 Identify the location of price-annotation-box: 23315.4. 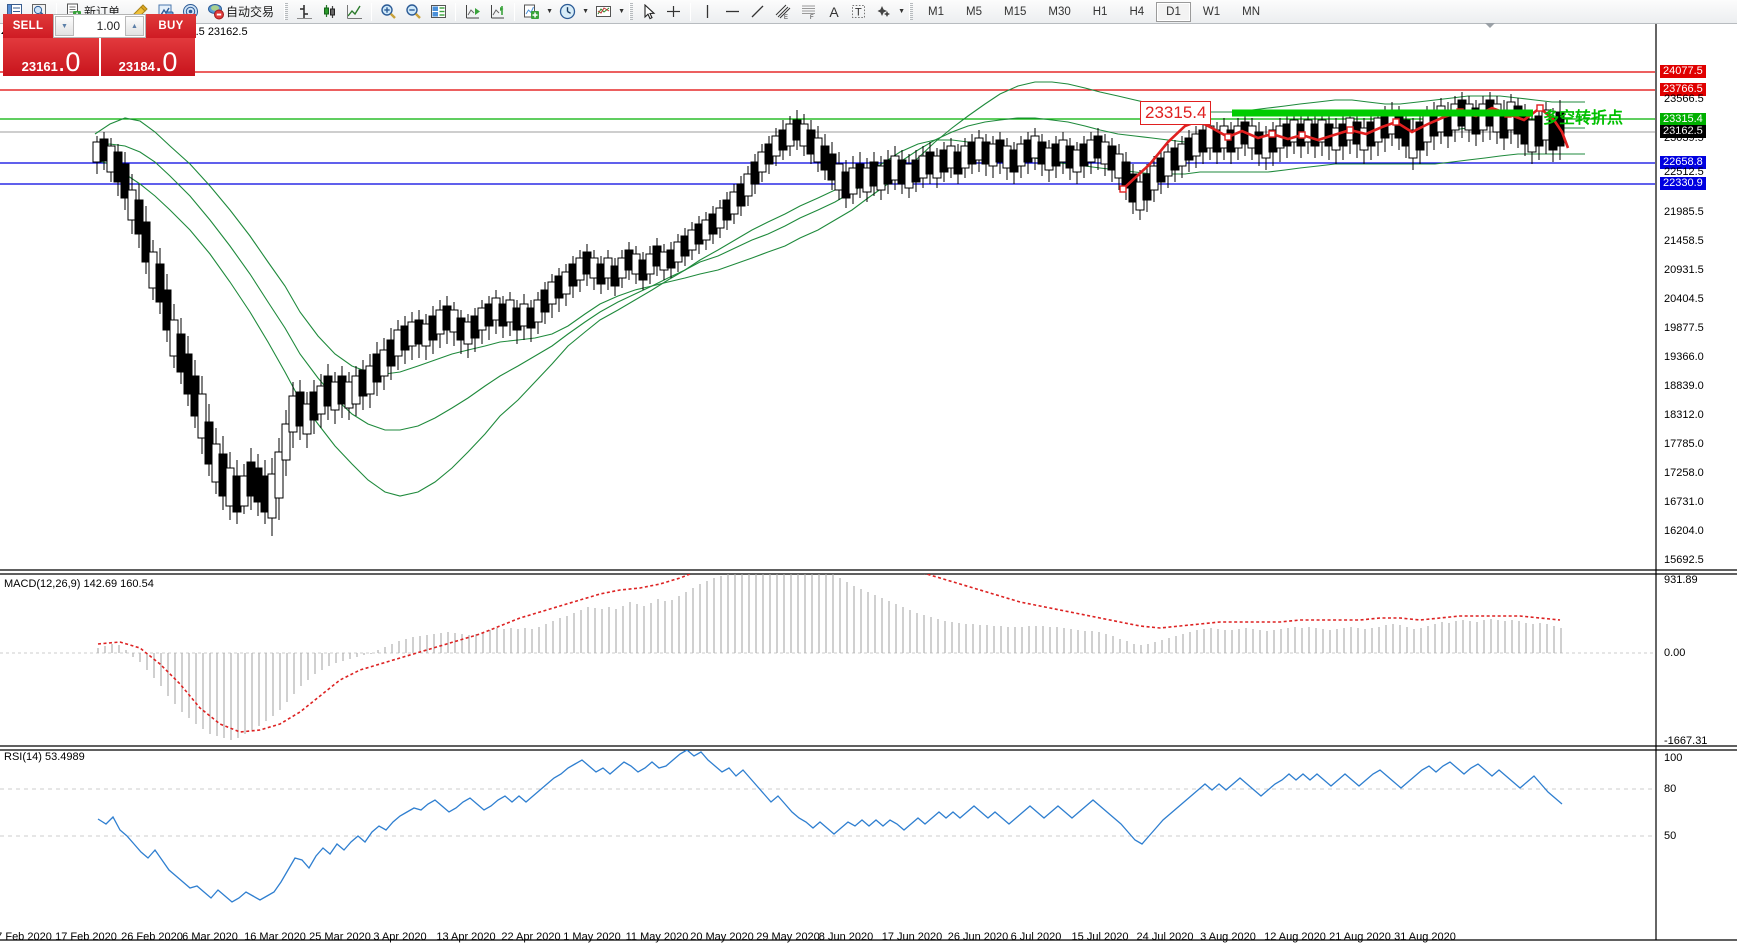
(1176, 113).